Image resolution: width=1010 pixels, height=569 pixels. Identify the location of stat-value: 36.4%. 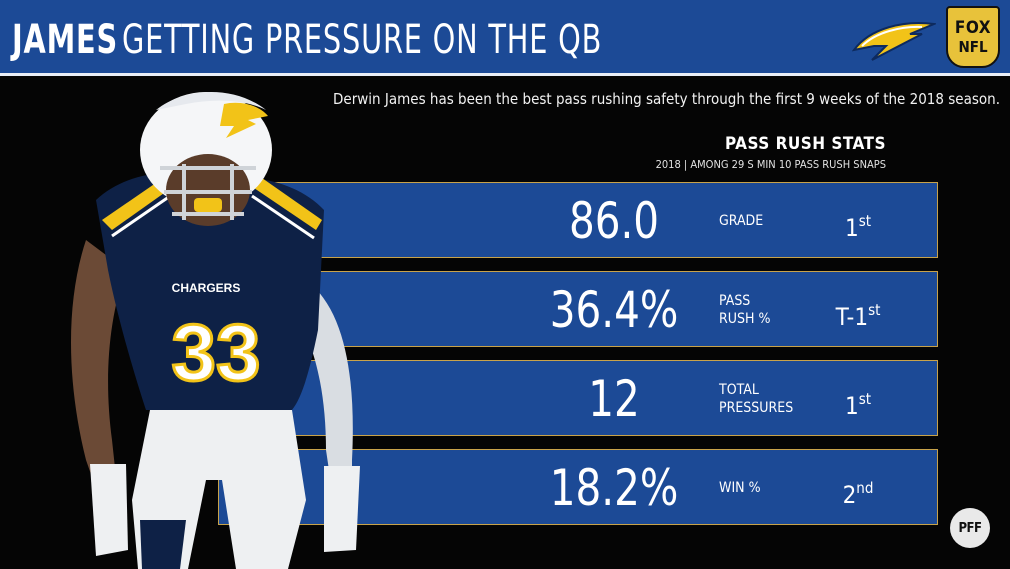
(614, 310).